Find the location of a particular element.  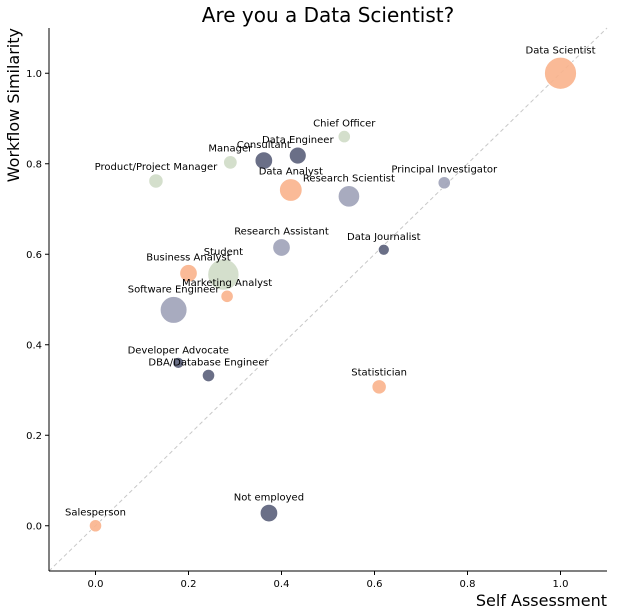

point-label: Consultant is located at coordinates (264, 145).